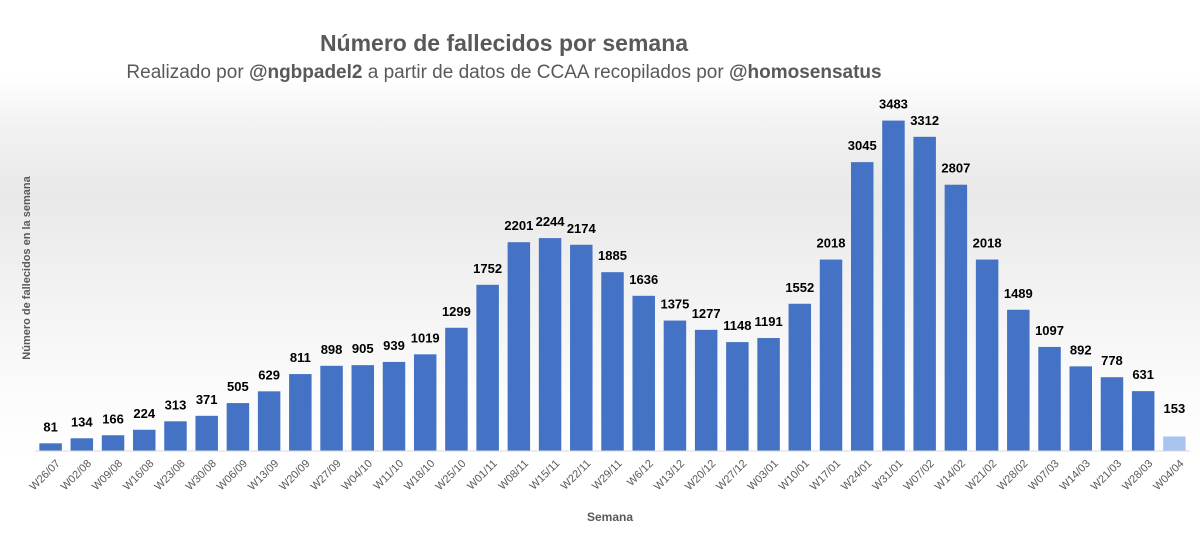  What do you see at coordinates (169, 475) in the screenshot?
I see `tick-label-W23/08: W23/08` at bounding box center [169, 475].